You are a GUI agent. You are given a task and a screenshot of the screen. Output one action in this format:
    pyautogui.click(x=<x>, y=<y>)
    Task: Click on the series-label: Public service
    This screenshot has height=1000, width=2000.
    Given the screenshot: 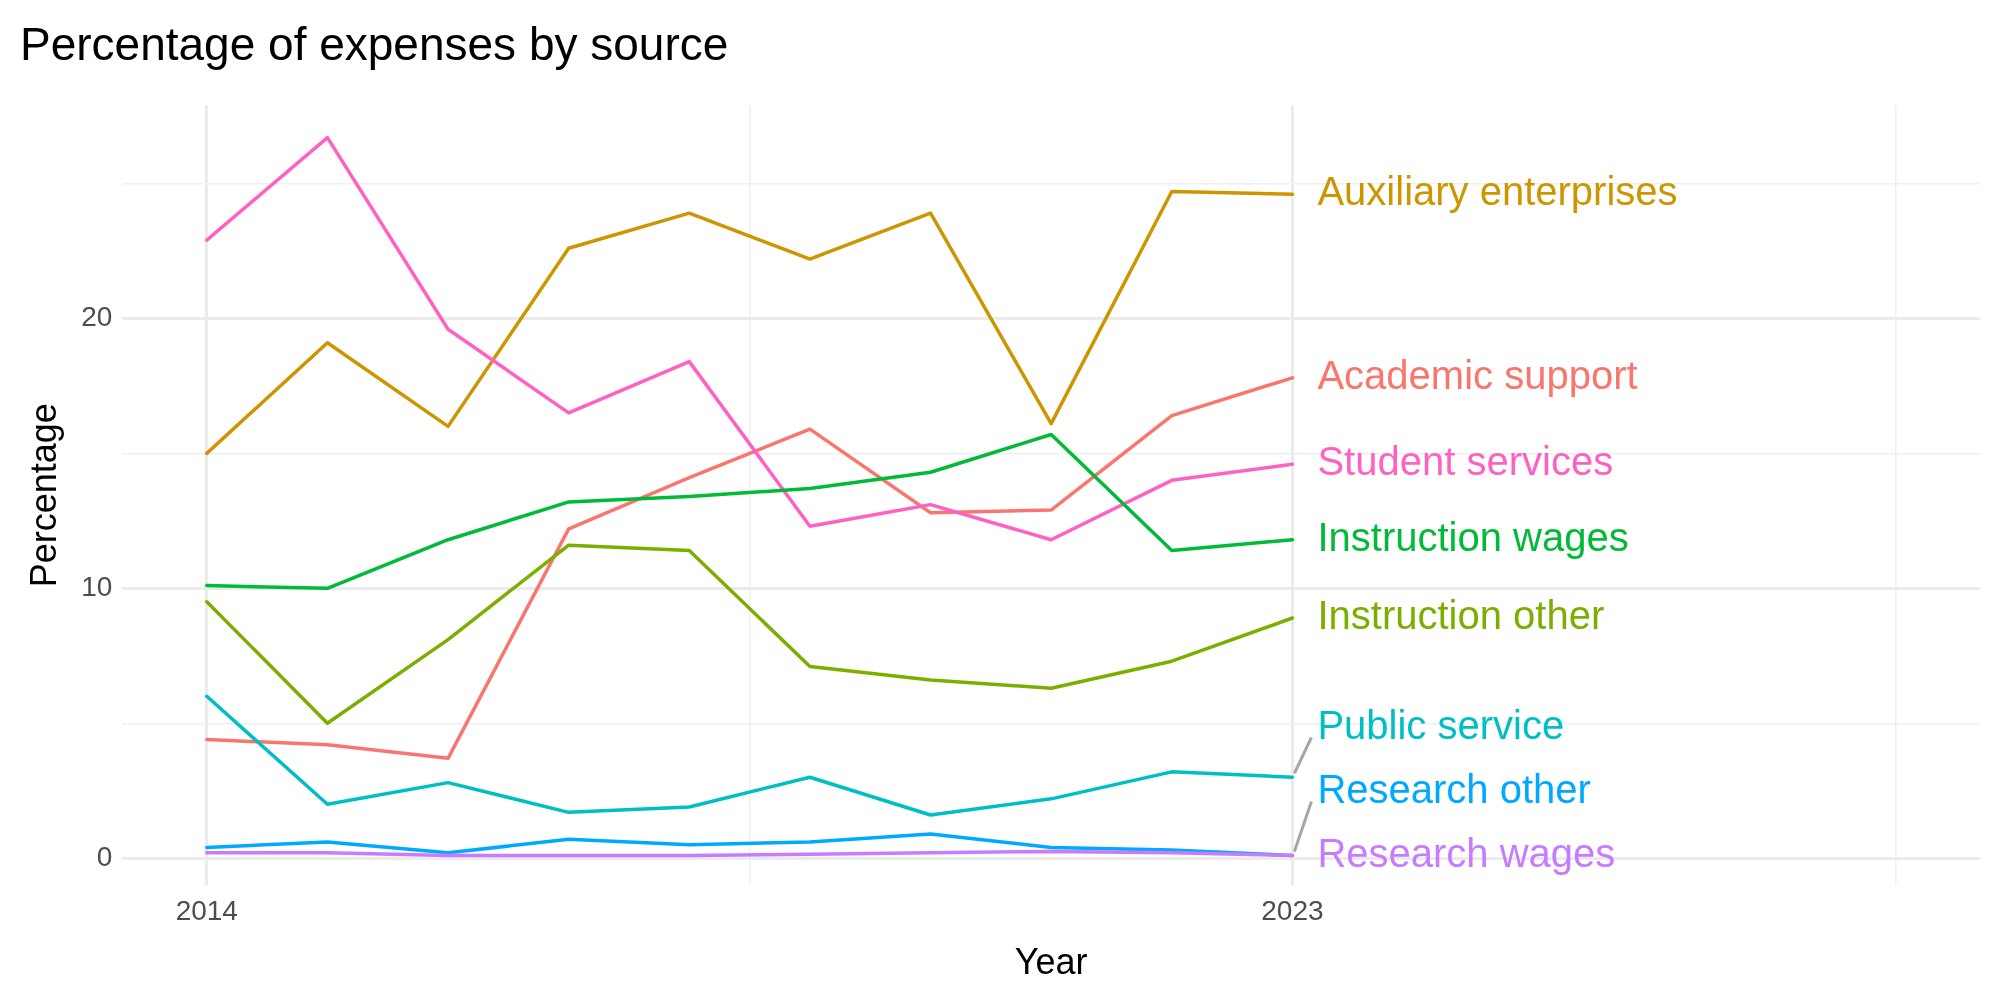 What is the action you would take?
    pyautogui.click(x=1441, y=724)
    